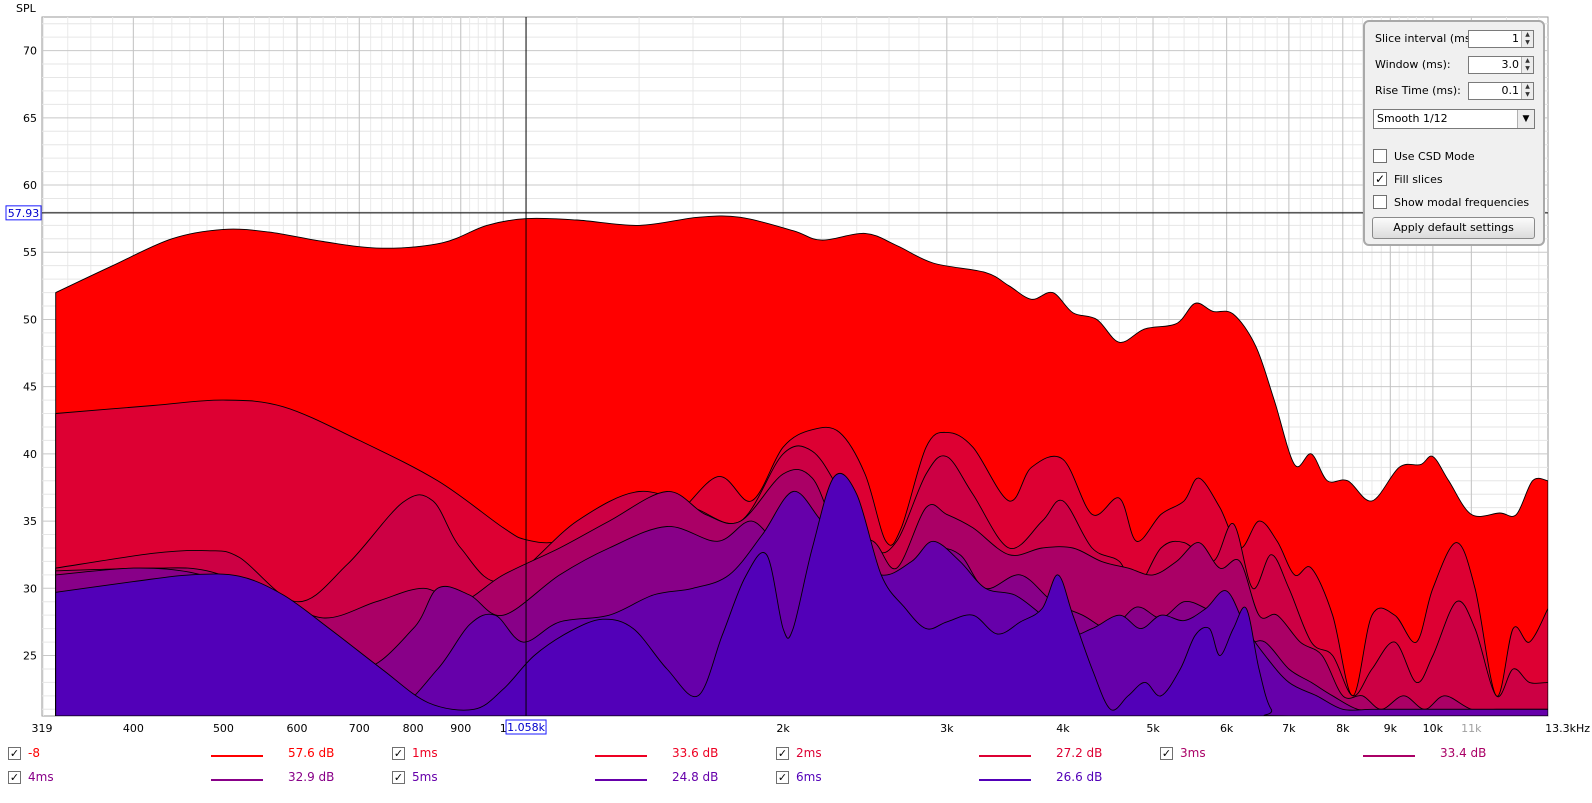 The width and height of the screenshot is (1592, 803). Describe the element at coordinates (311, 777) in the screenshot. I see `legend-value: 32.9 dB` at that location.